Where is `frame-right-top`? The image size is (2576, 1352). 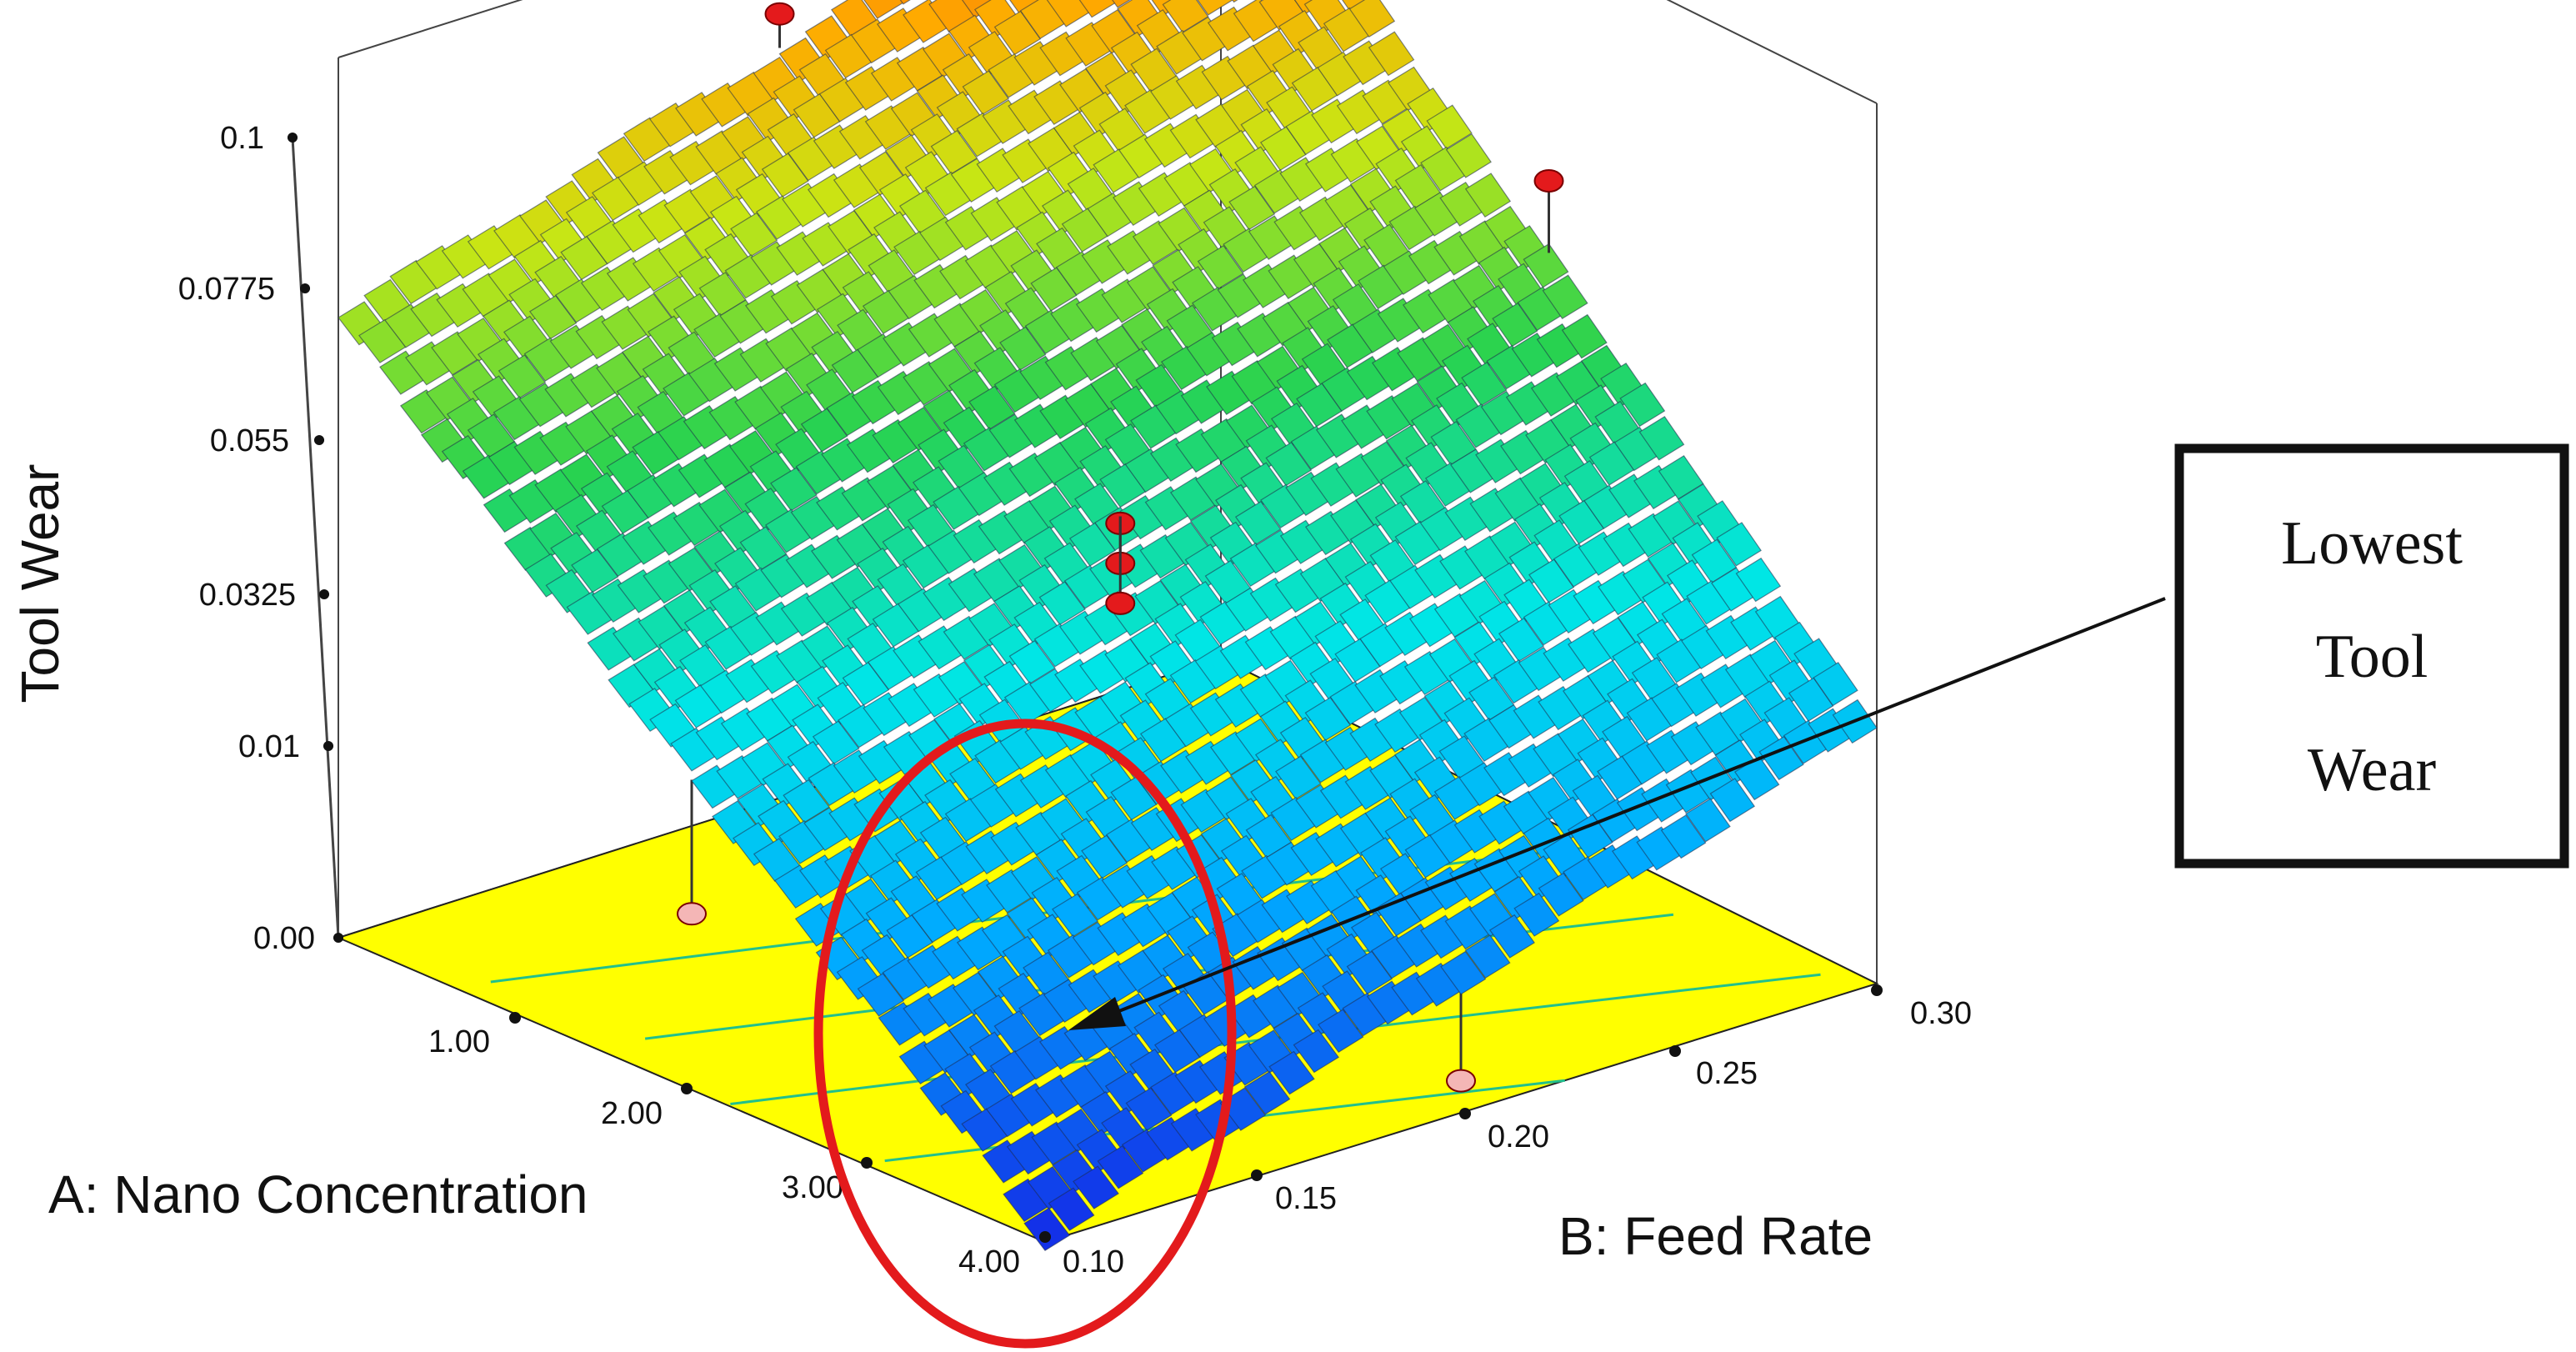 frame-right-top is located at coordinates (1772, 52).